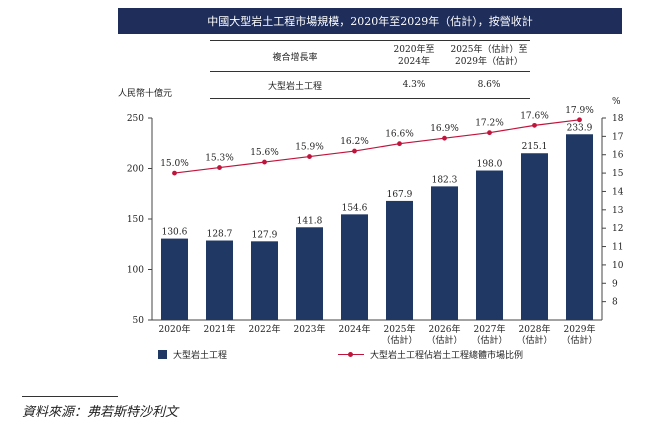  What do you see at coordinates (490, 165) in the screenshot?
I see `bar-value-label: 198.0` at bounding box center [490, 165].